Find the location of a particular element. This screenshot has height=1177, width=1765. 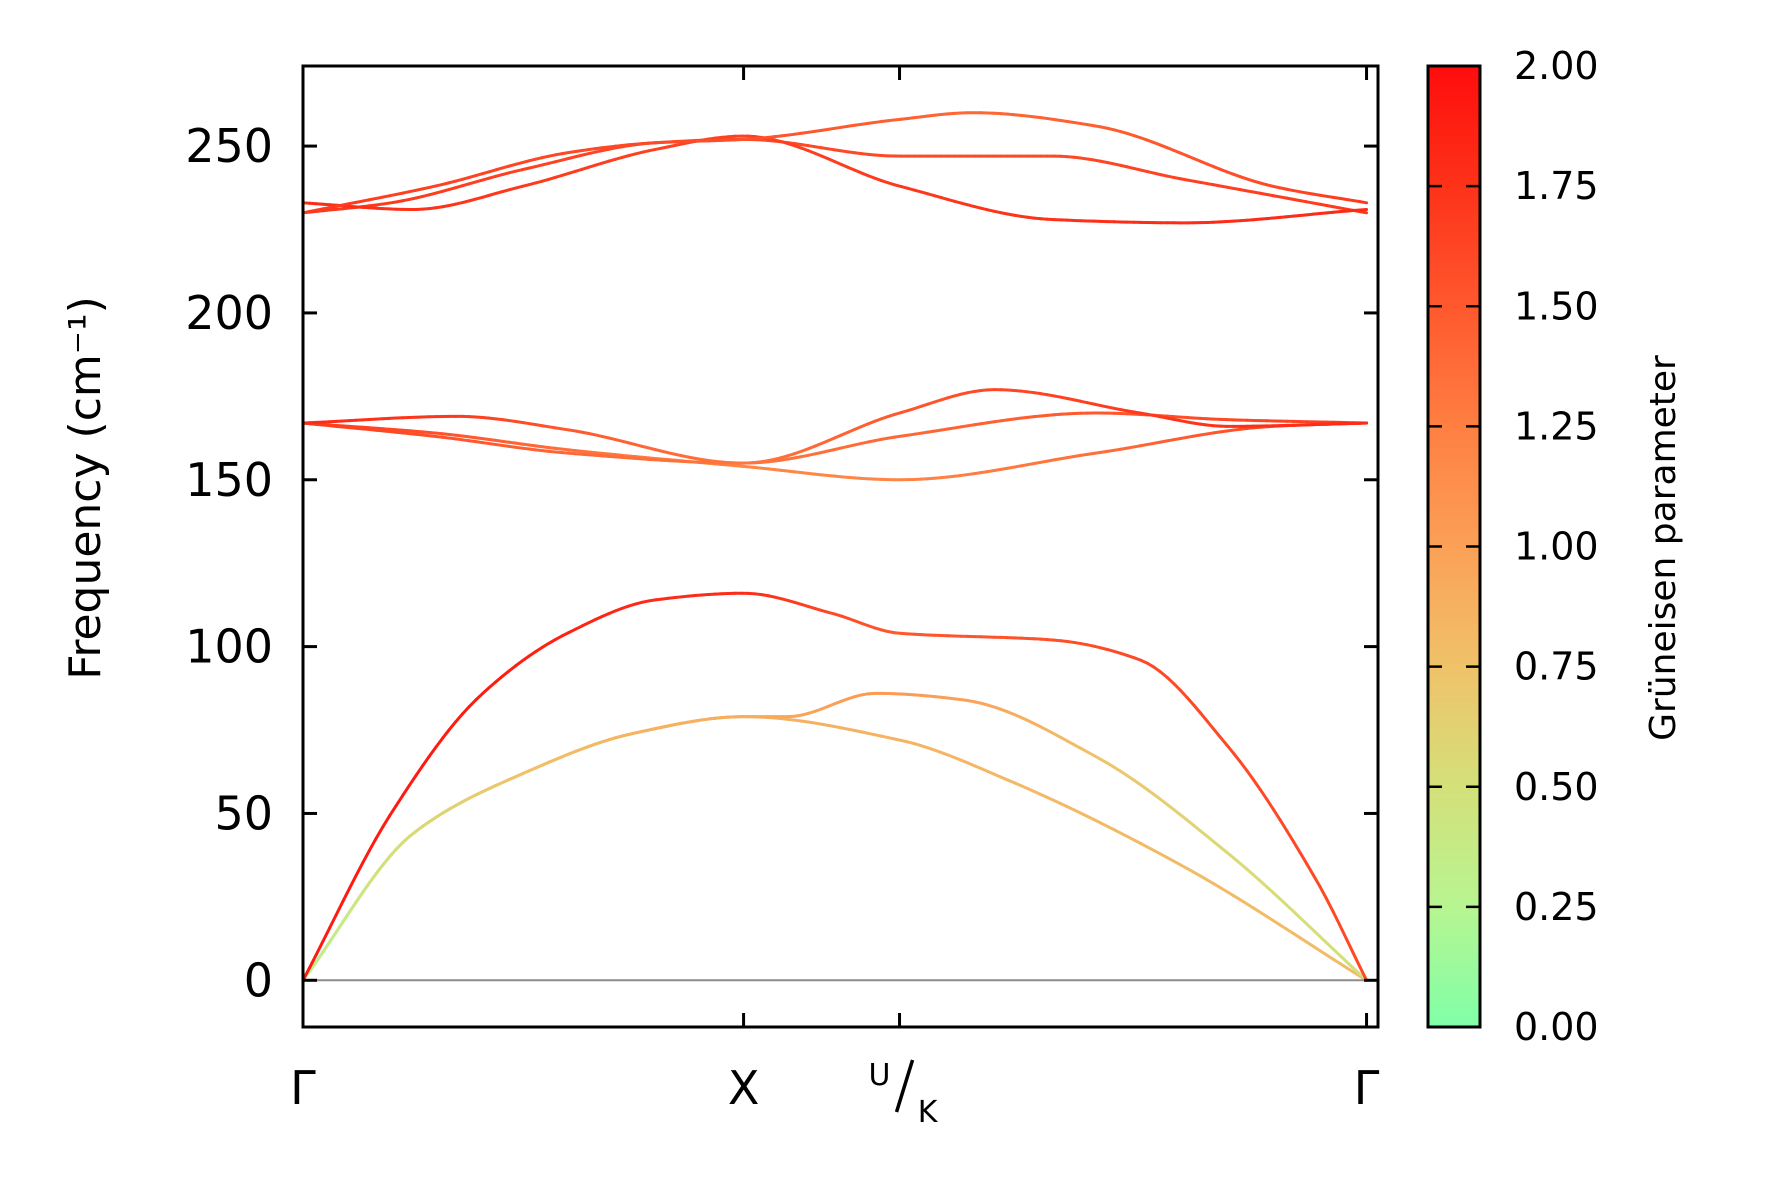

y-tick-label: 250 is located at coordinates (229, 146).